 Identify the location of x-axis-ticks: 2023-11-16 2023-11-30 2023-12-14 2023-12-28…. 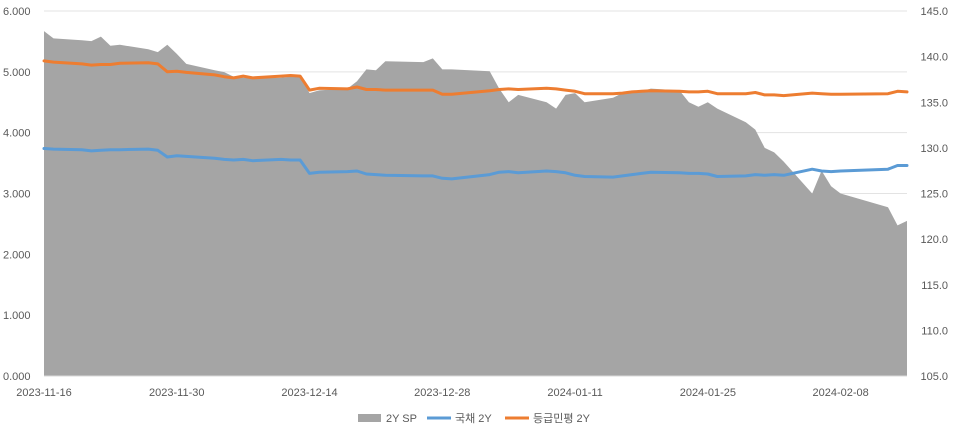
(442, 393).